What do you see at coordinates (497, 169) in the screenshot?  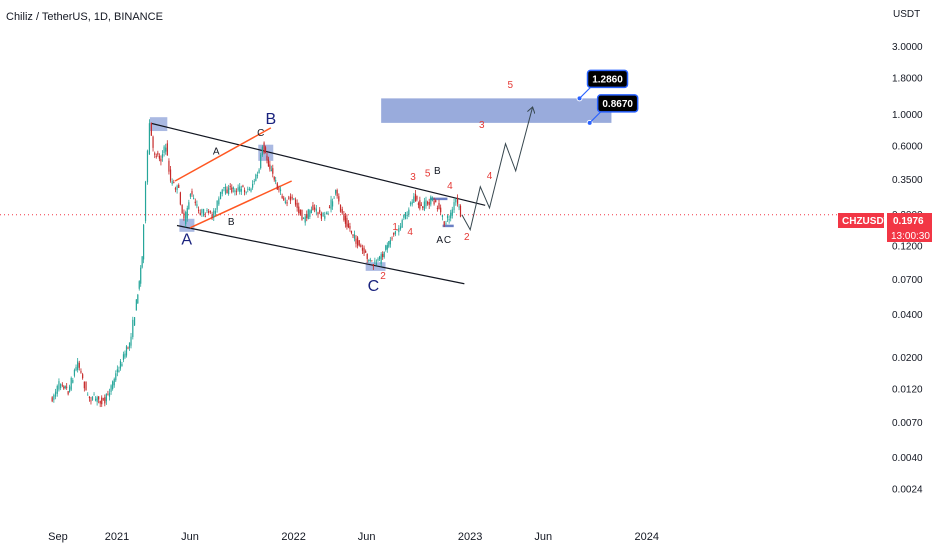 I see `projection-layer` at bounding box center [497, 169].